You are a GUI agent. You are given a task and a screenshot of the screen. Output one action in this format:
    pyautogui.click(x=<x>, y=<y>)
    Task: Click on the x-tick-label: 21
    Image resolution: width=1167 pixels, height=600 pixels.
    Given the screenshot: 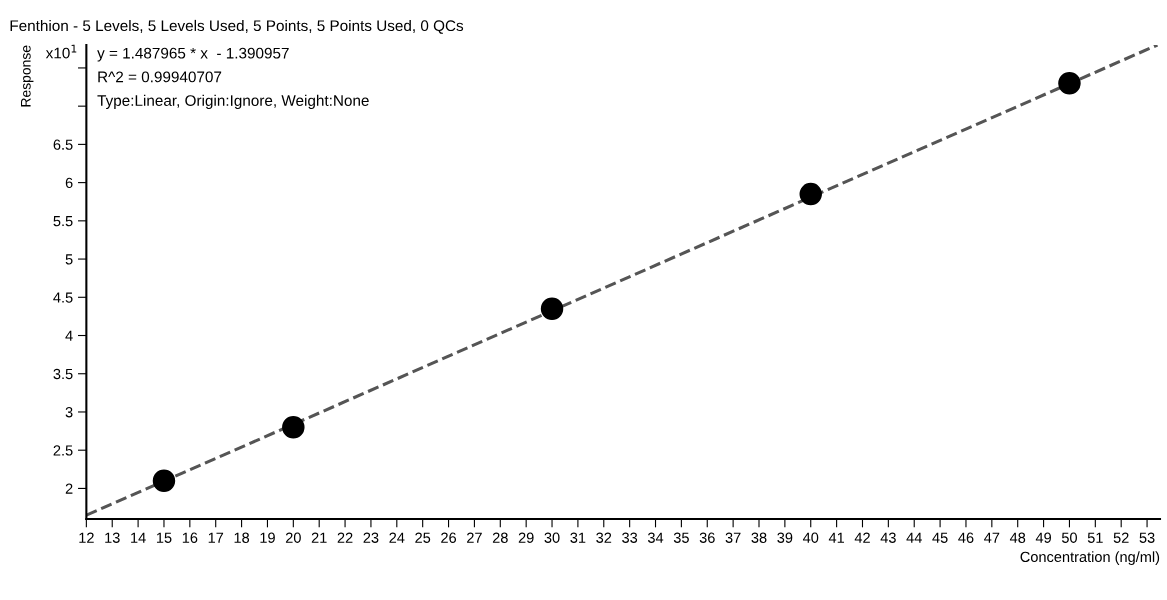 What is the action you would take?
    pyautogui.click(x=319, y=537)
    